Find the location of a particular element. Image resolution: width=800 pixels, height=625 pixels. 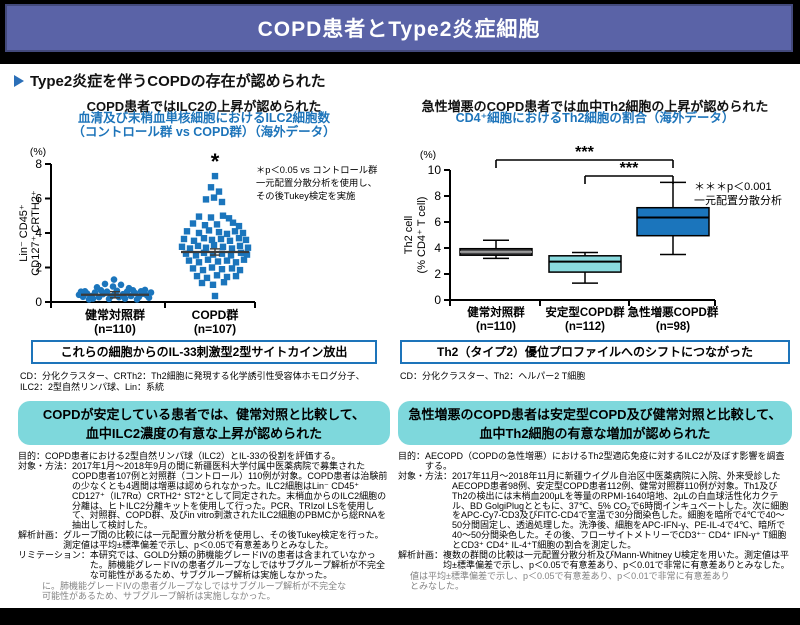

right-result-box: Th2（タイプ2）優位プロファイルへのシフトにつながった is located at coordinates (595, 352).